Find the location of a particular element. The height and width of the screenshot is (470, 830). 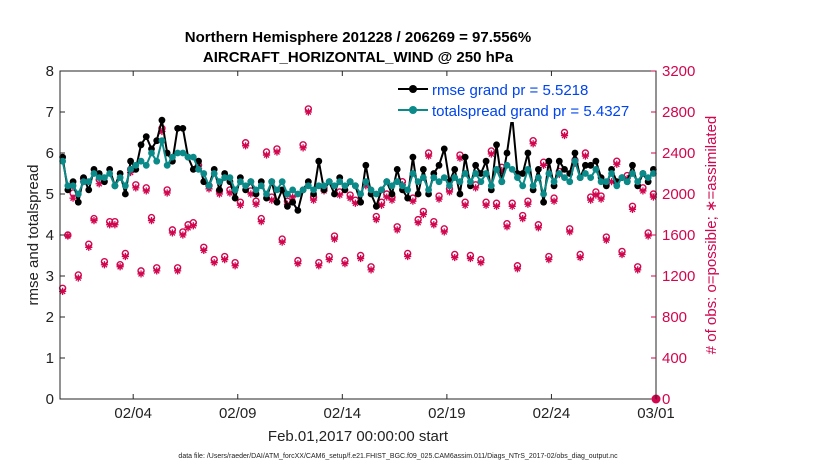

x-tick-label: 02/24 is located at coordinates (552, 413).